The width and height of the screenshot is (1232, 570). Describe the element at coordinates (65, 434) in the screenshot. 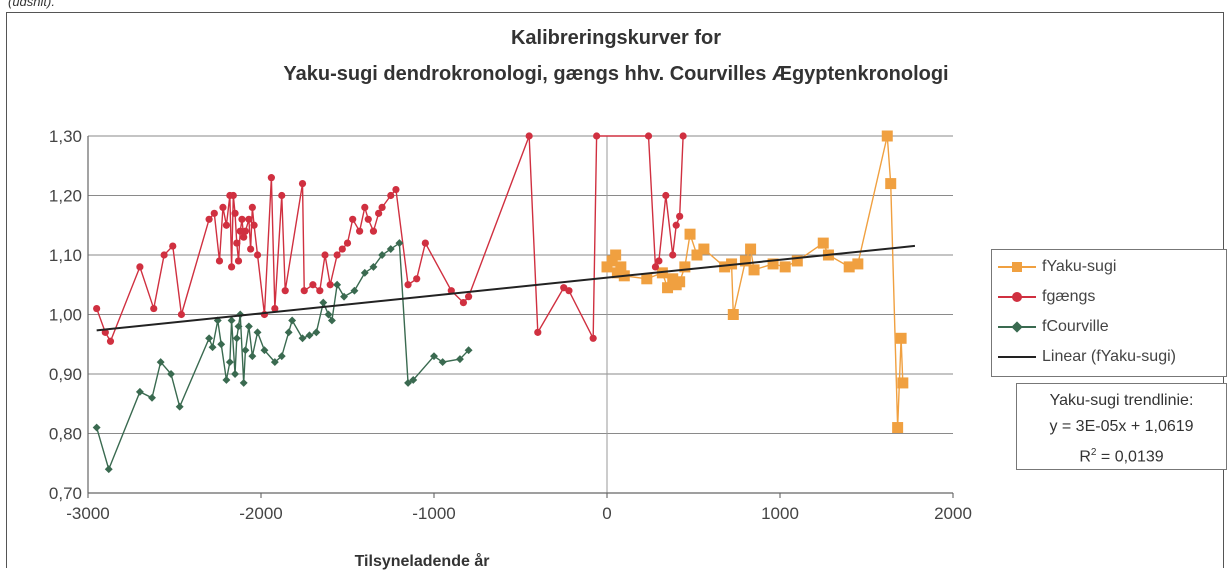

I see `y-tick-label: 0,80` at that location.